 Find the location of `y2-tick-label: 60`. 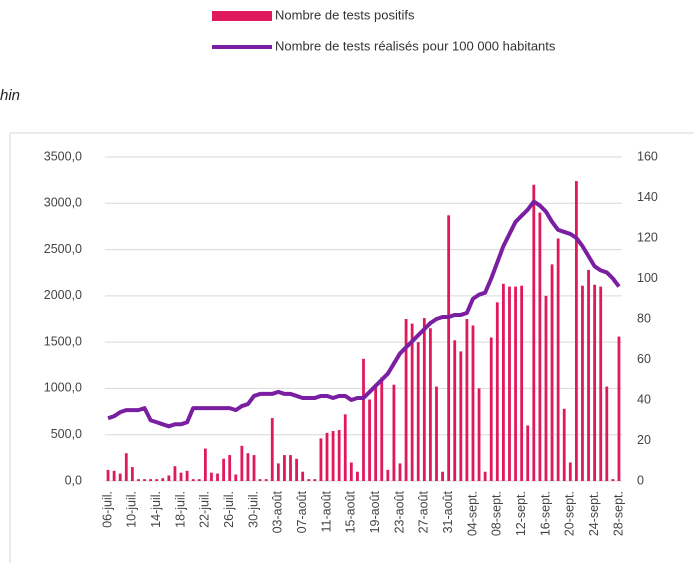

y2-tick-label: 60 is located at coordinates (644, 359).